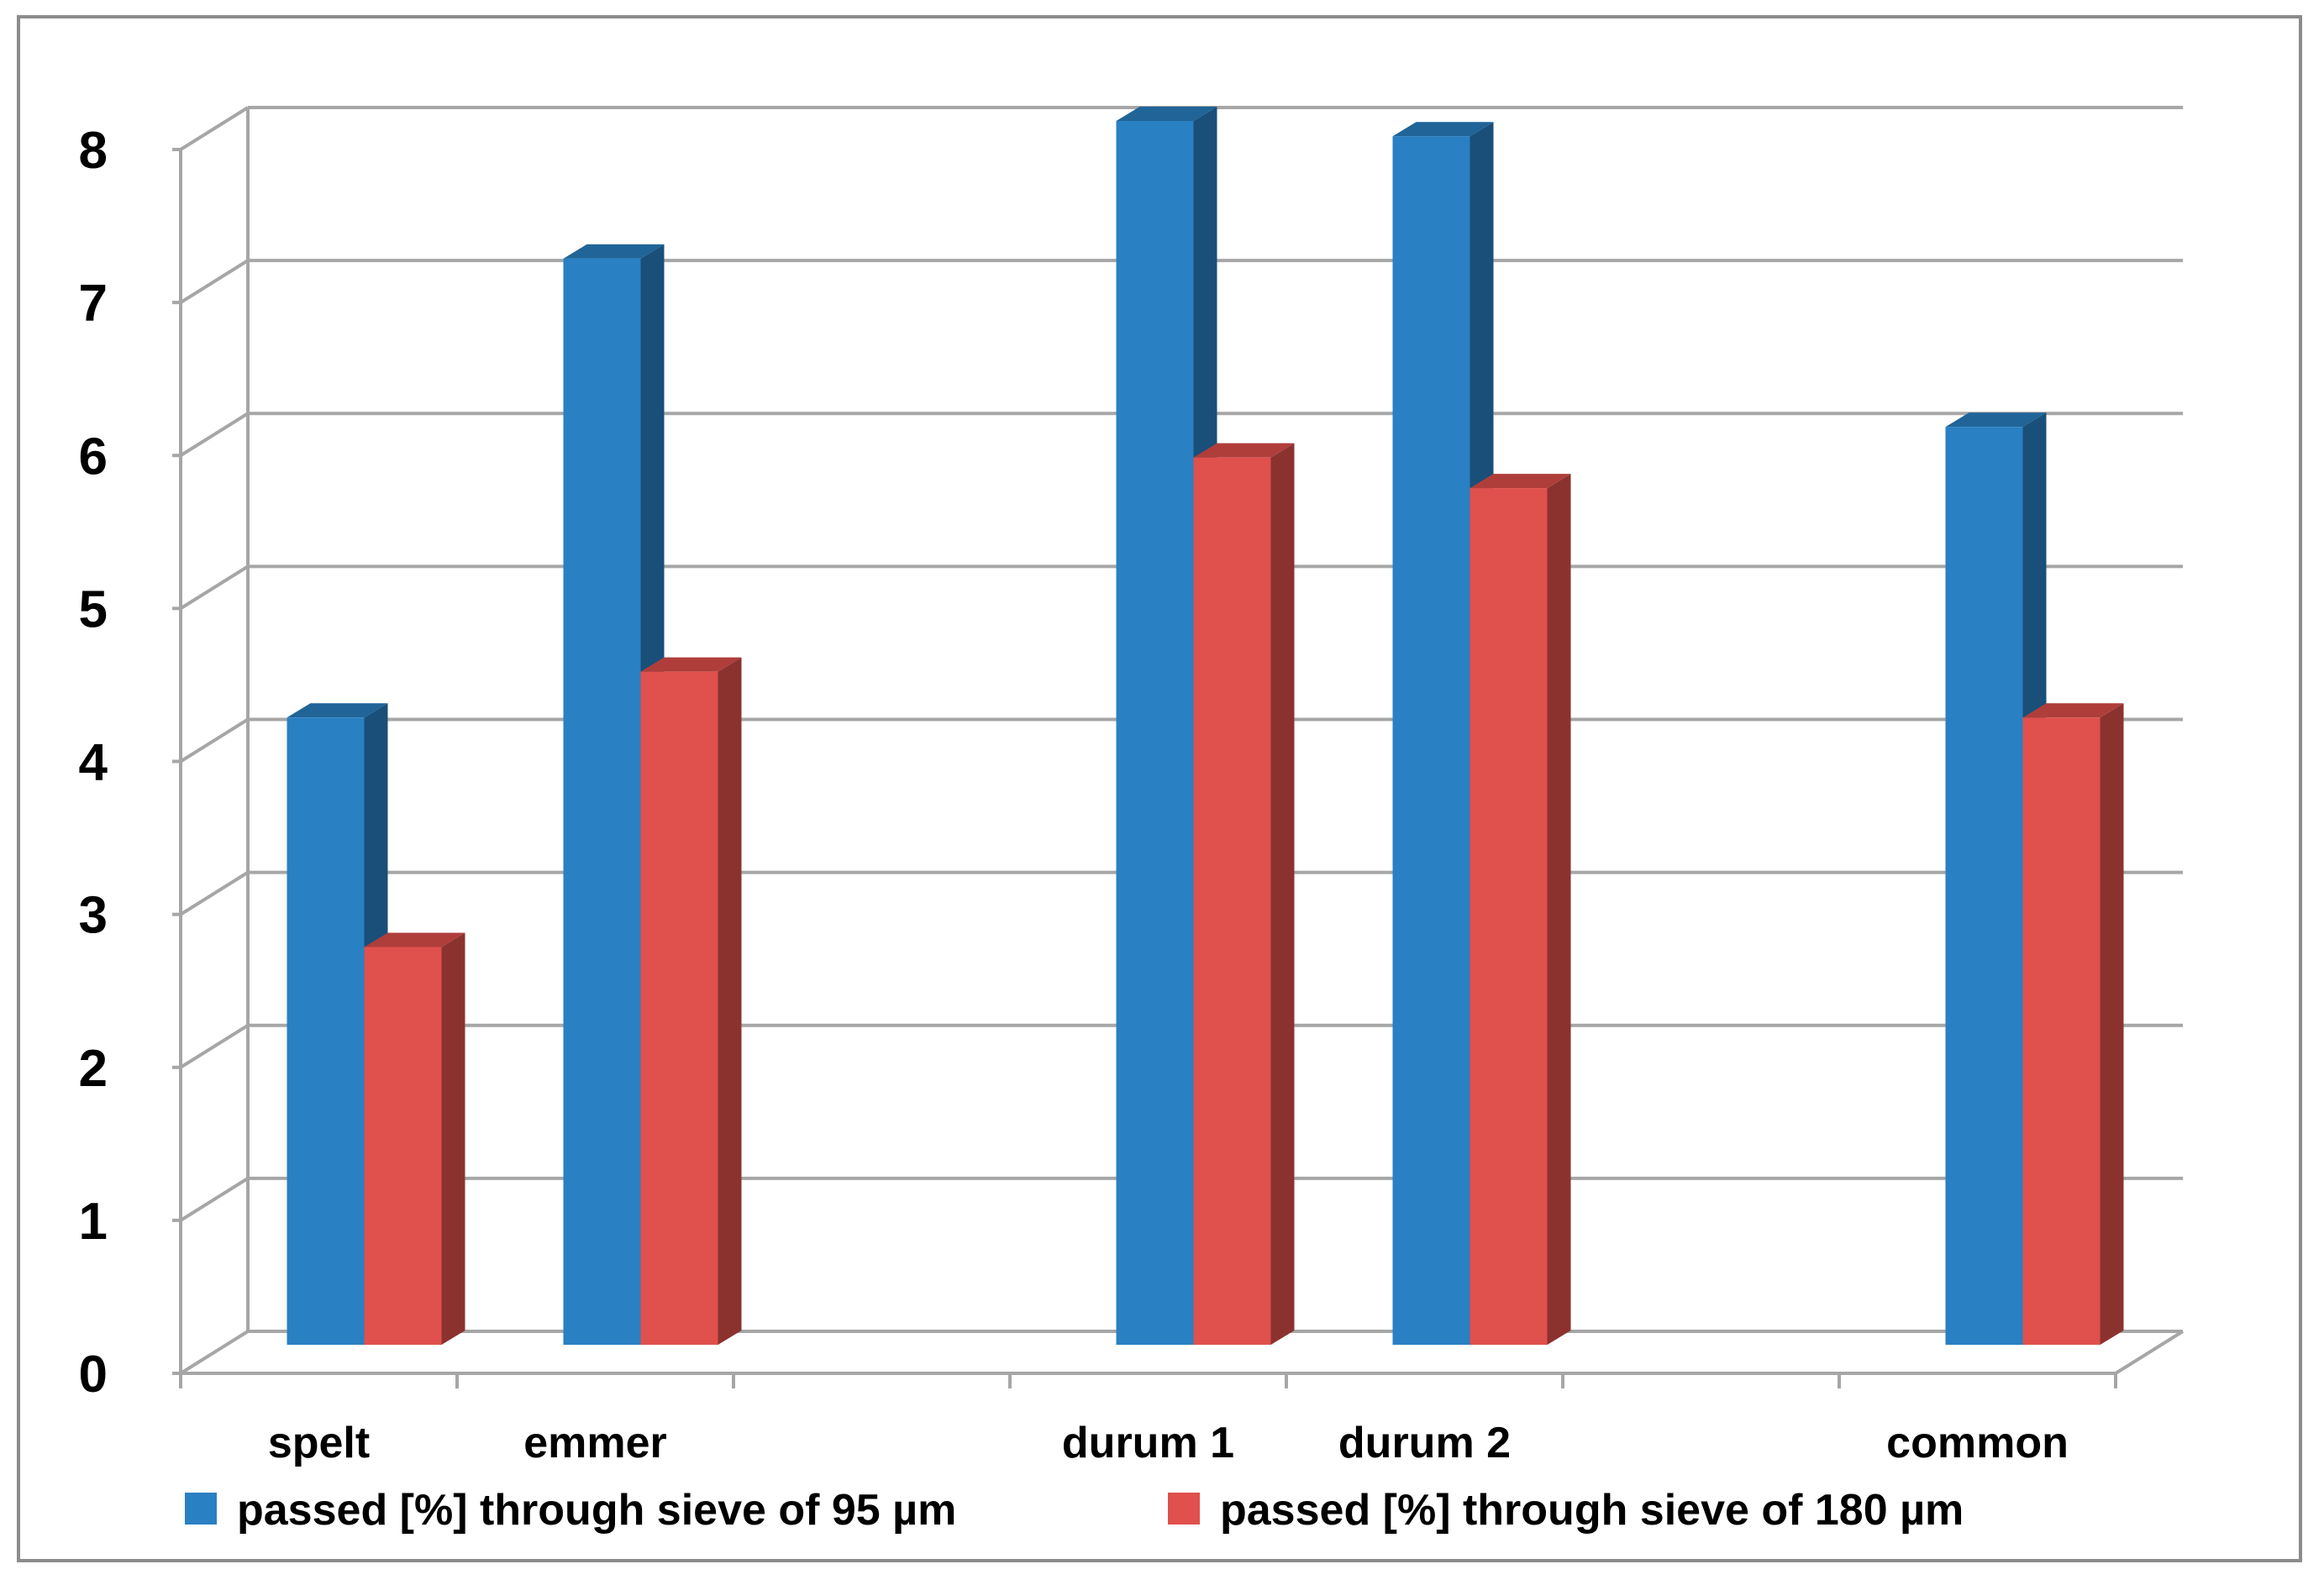 Image resolution: width=2324 pixels, height=1585 pixels. Describe the element at coordinates (93, 1375) in the screenshot. I see `y-tick-label: 0` at that location.